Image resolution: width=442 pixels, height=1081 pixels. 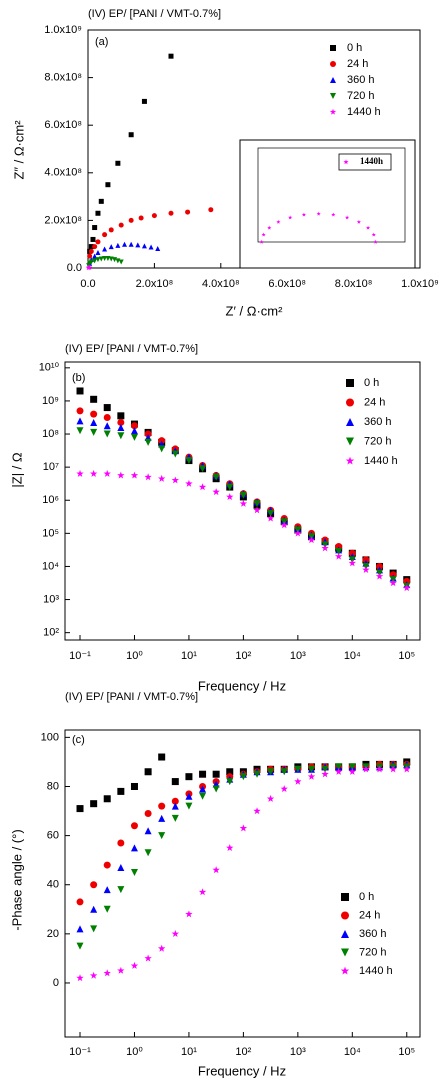 What do you see at coordinates (50, 401) in the screenshot?
I see `y-tick-label: 10⁹` at bounding box center [50, 401].